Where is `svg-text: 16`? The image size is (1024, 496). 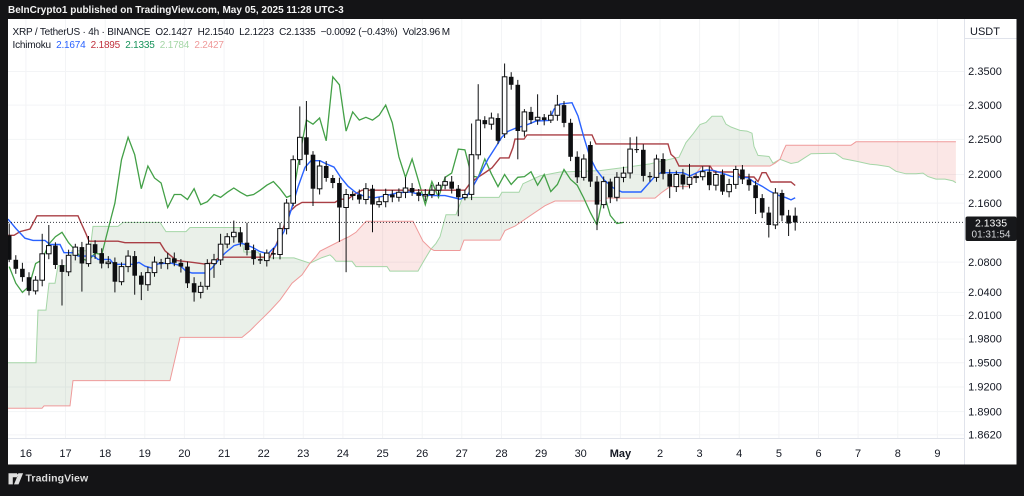
svg-text: 16 is located at coordinates (26, 454).